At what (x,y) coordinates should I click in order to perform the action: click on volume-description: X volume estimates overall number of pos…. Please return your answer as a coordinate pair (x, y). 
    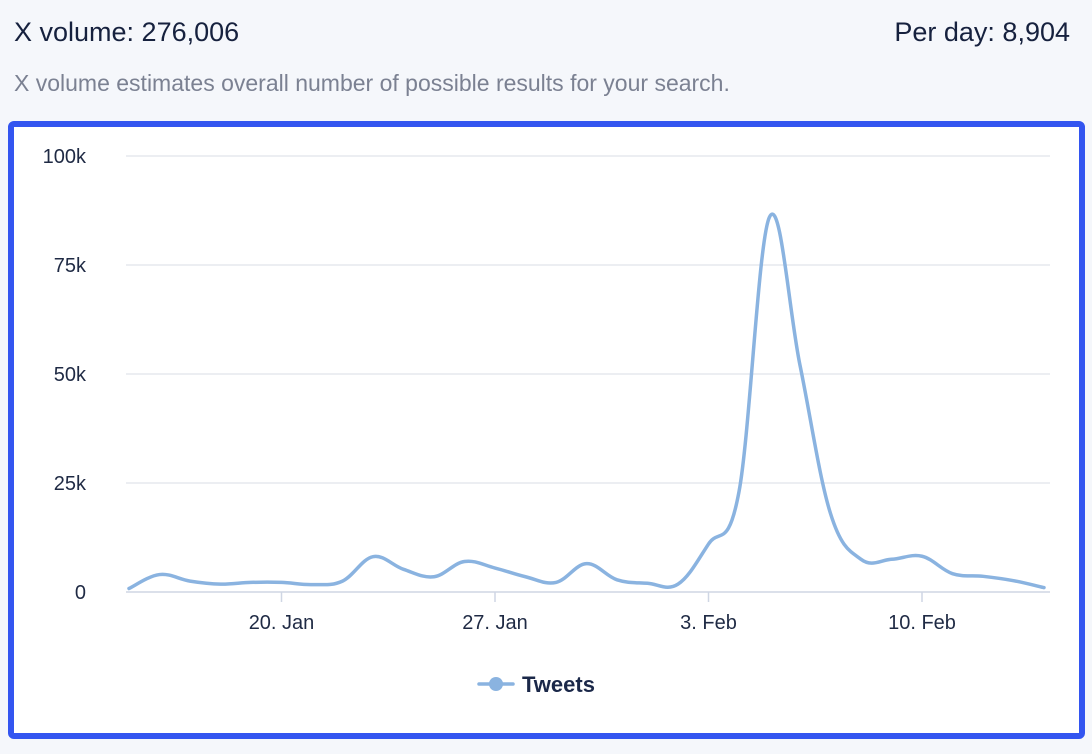
    Looking at the image, I should click on (372, 83).